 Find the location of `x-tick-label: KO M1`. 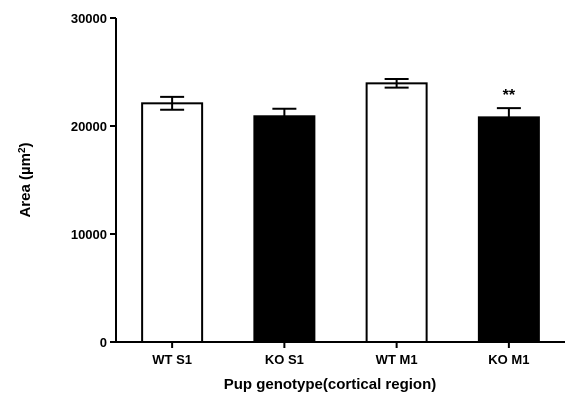

x-tick-label: KO M1 is located at coordinates (508, 359).